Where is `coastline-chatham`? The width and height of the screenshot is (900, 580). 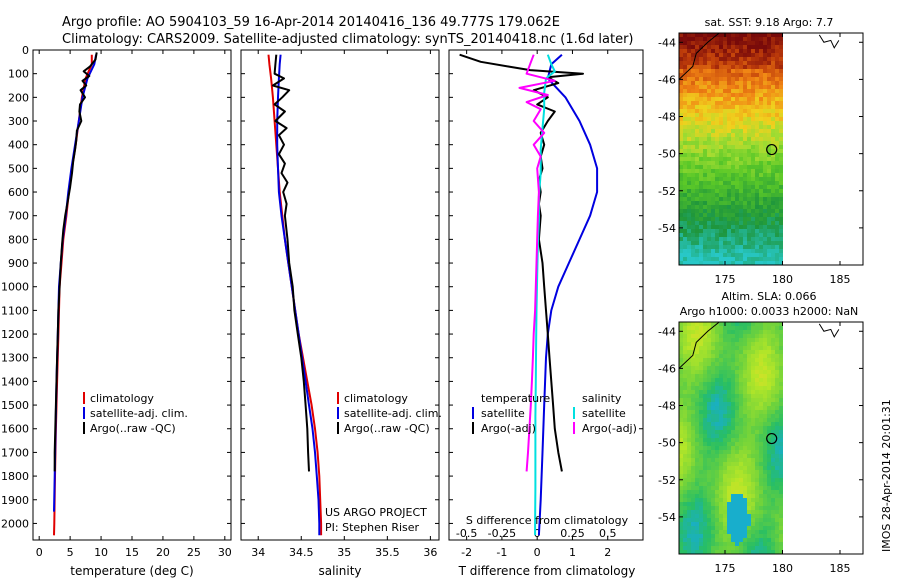 coastline-chatham is located at coordinates (829, 41).